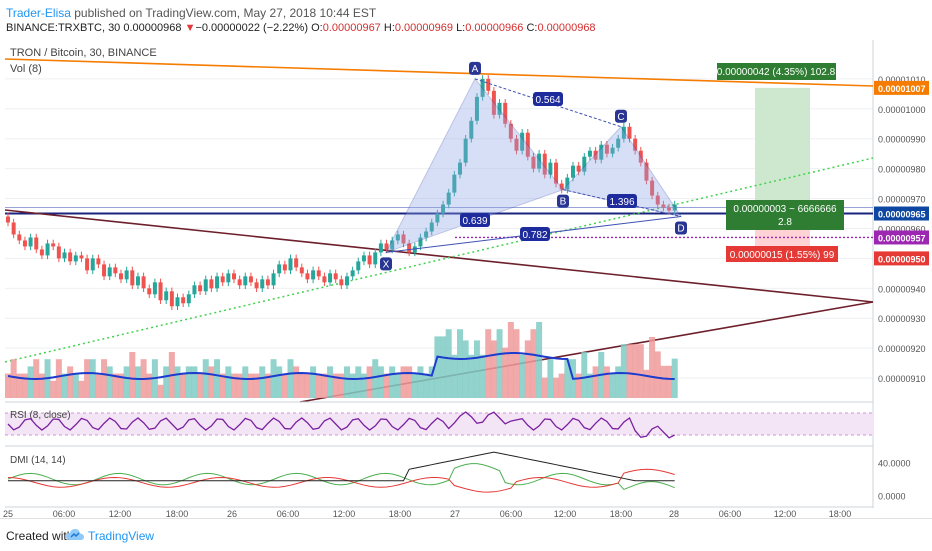 The image size is (932, 551). What do you see at coordinates (121, 536) in the screenshot?
I see `tradingview-brand: TradingView` at bounding box center [121, 536].